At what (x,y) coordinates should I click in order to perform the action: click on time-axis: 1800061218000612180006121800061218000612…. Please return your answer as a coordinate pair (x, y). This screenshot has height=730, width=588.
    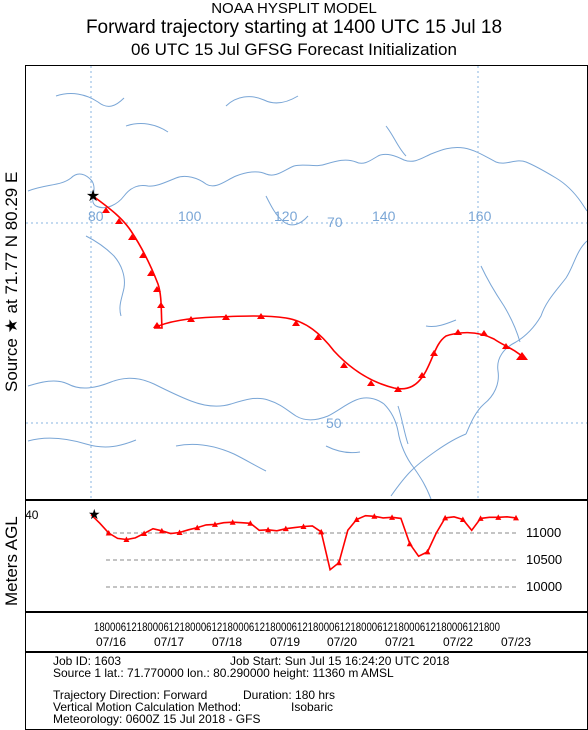
    Looking at the image, I should click on (312, 634).